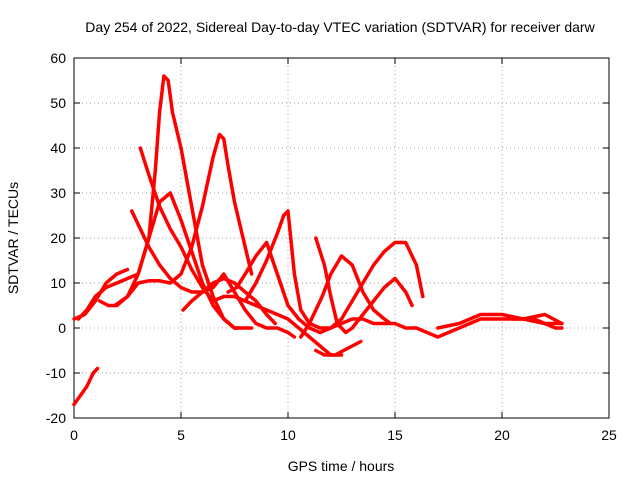 The height and width of the screenshot is (480, 640). What do you see at coordinates (58, 58) in the screenshot?
I see `y-tick-label: 60` at bounding box center [58, 58].